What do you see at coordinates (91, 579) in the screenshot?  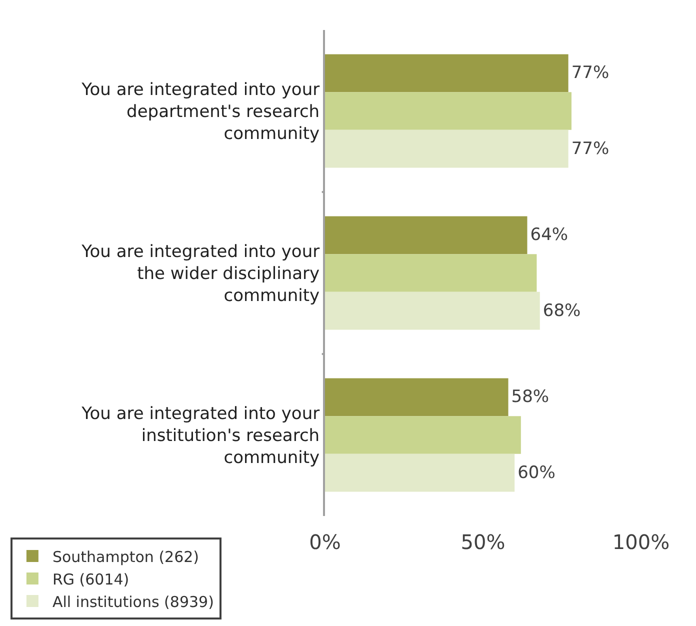 I see `legend-label: RG (6014)` at bounding box center [91, 579].